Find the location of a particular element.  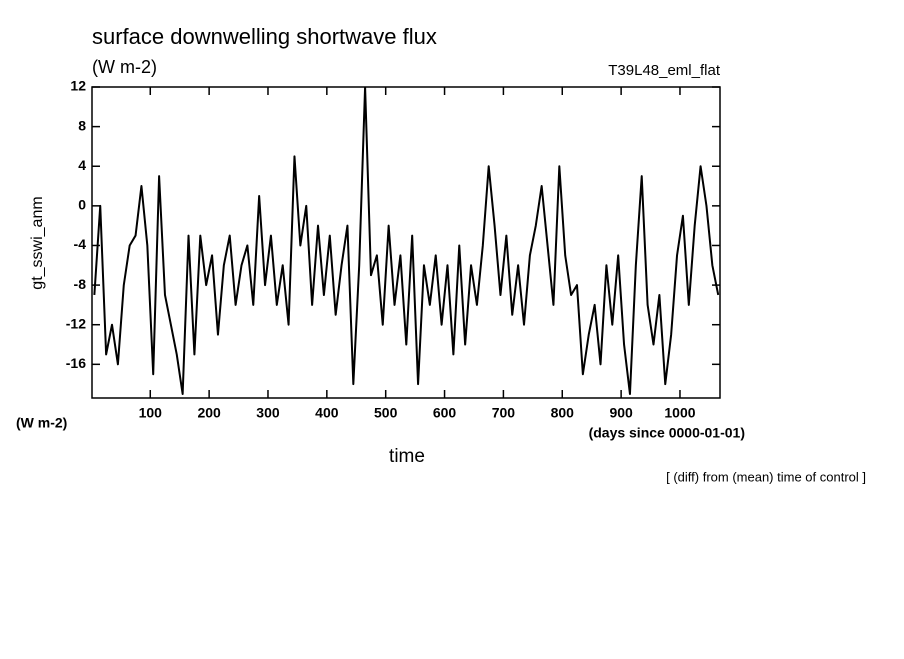

y-tick-label: -16 is located at coordinates (76, 363).